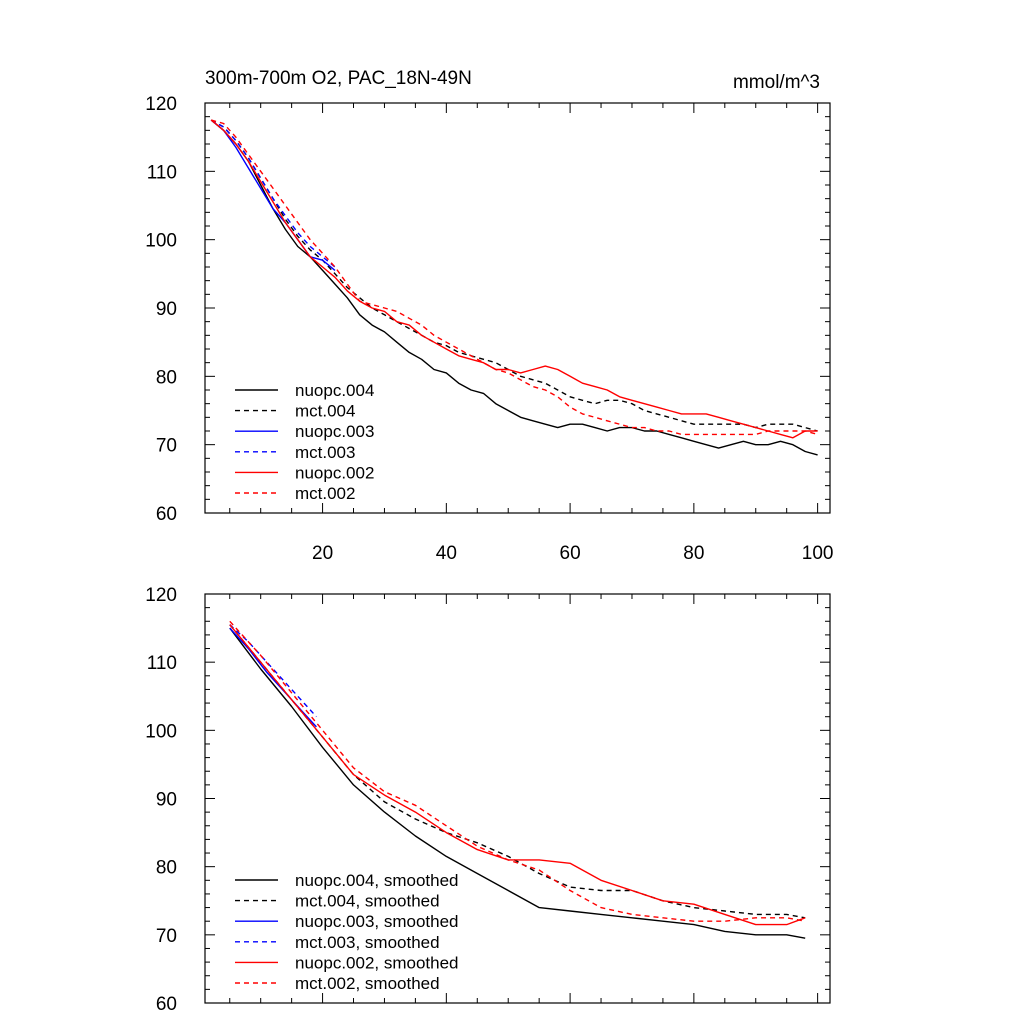 The height and width of the screenshot is (1024, 1024). I want to click on legend-label: mct.003, so click(325, 452).